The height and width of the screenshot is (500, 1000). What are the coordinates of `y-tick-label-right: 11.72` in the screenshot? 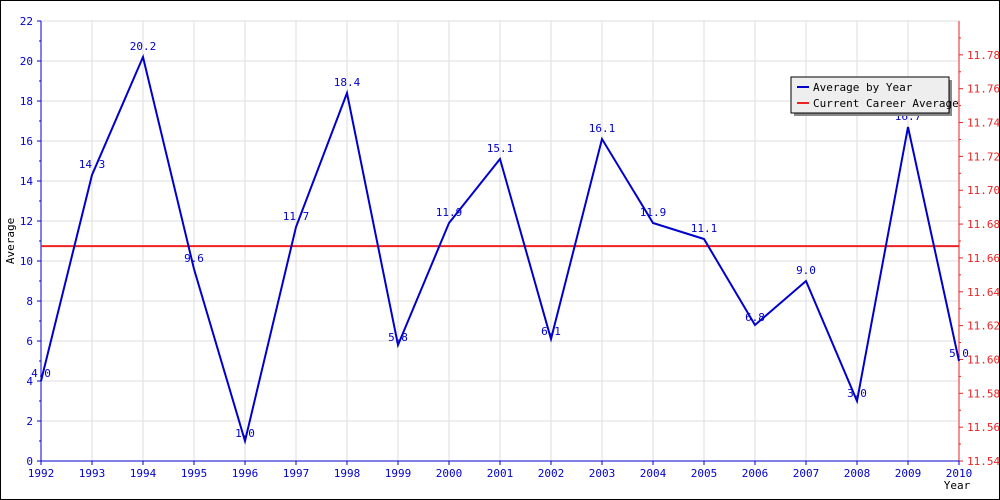 It's located at (983, 156).